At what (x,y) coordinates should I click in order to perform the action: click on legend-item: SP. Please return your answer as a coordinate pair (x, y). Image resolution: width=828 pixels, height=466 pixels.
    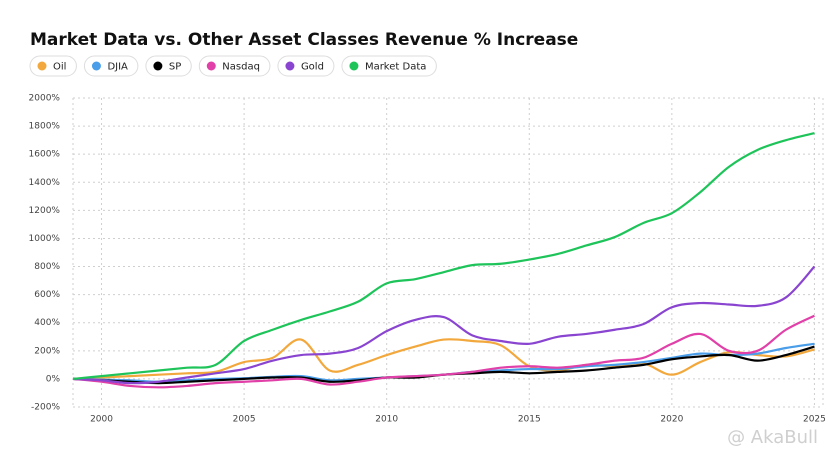
    Looking at the image, I should click on (168, 66).